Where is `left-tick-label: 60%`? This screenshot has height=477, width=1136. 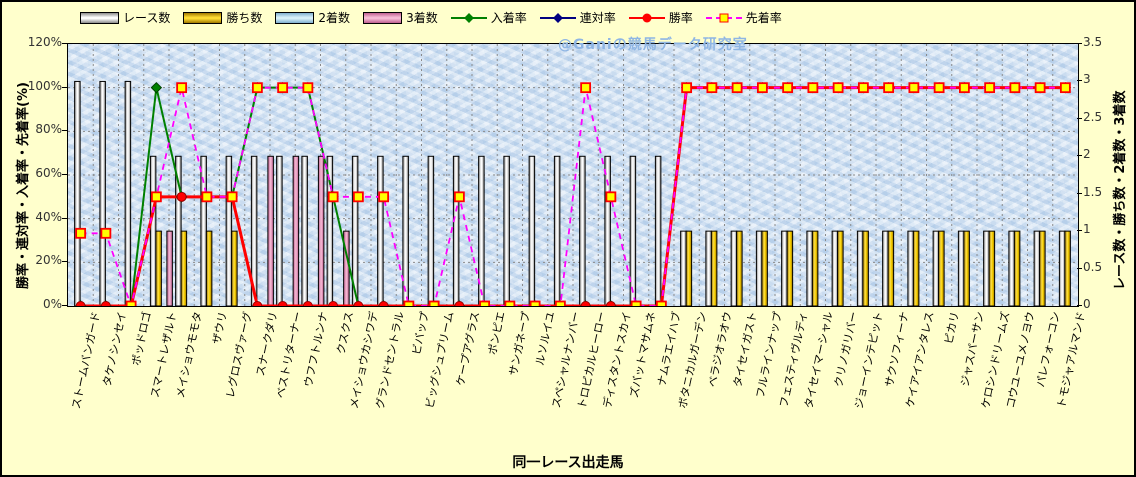 left-tick-label: 60% is located at coordinates (48, 173).